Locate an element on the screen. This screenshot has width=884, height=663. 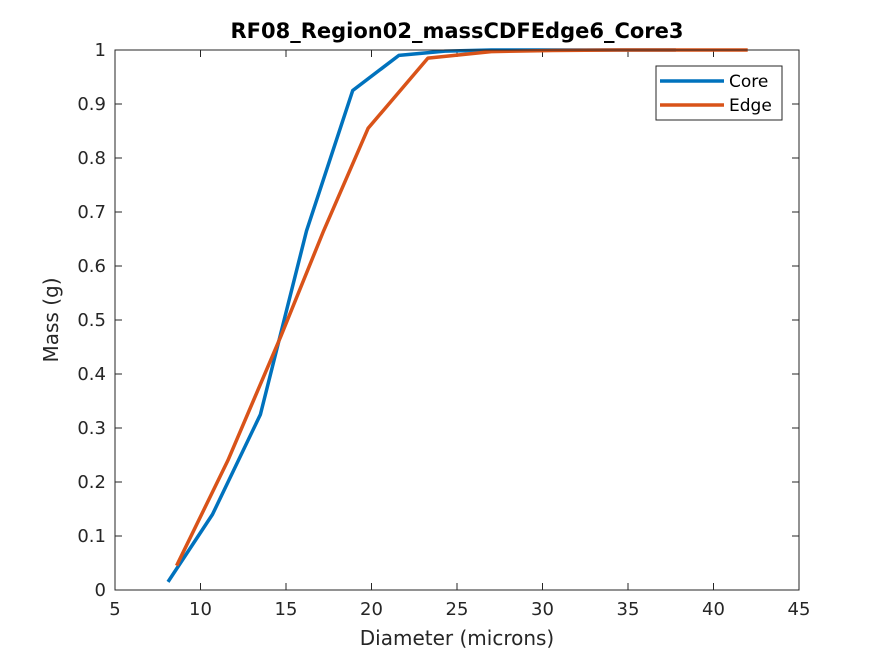
x-tick-label: 15 is located at coordinates (286, 609).